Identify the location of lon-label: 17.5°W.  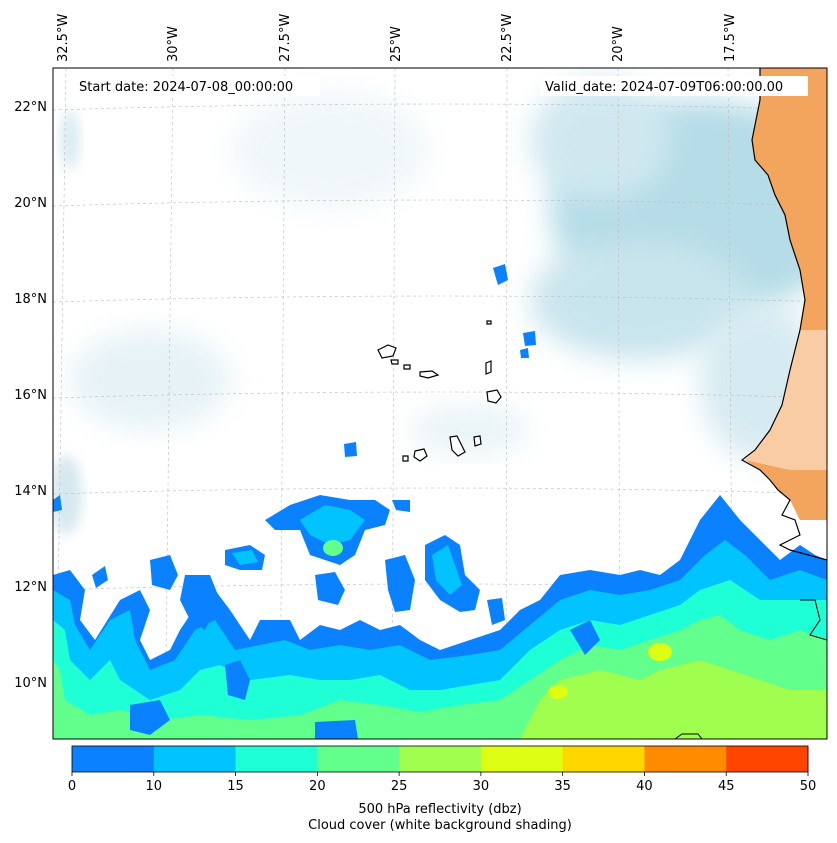
(730, 38).